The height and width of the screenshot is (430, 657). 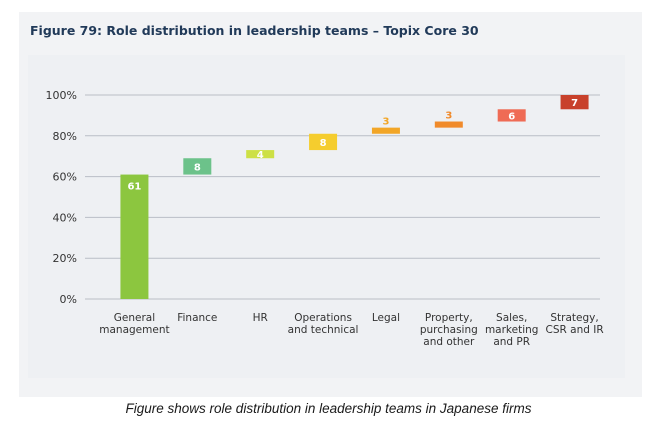 What do you see at coordinates (134, 318) in the screenshot?
I see `x-category-label-line: General` at bounding box center [134, 318].